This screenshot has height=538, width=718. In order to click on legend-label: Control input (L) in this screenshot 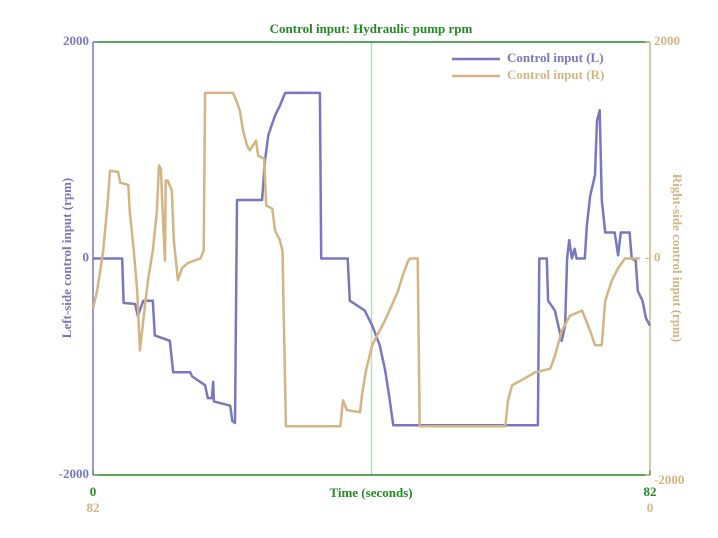, I will do `click(555, 57)`.